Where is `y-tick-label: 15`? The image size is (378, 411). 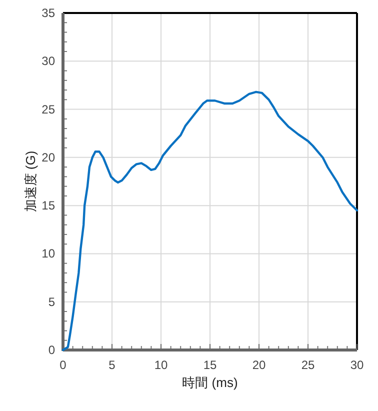
y-tick-label: 15 is located at coordinates (49, 205).